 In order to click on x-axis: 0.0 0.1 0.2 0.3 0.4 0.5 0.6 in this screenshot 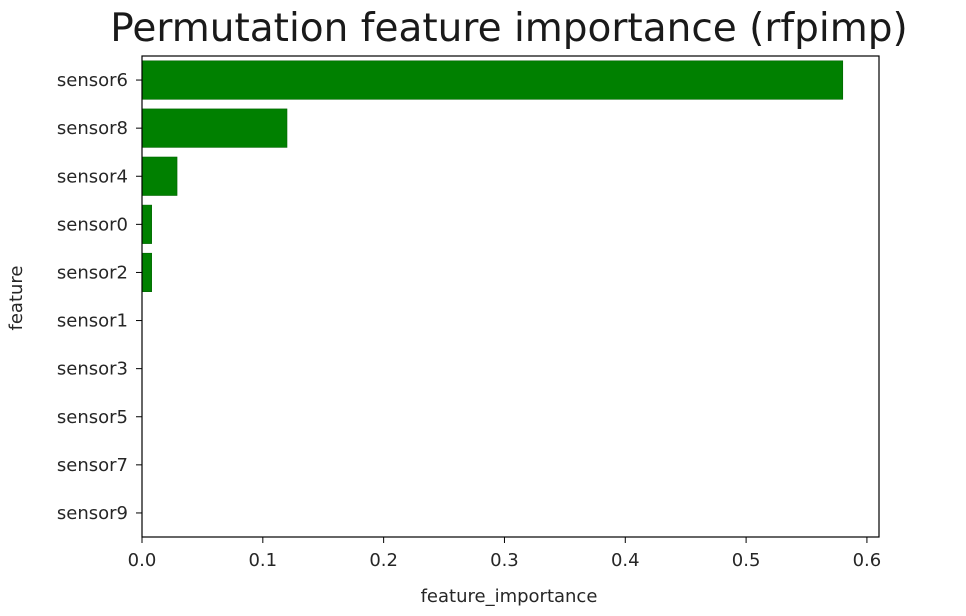, I will do `click(505, 554)`.